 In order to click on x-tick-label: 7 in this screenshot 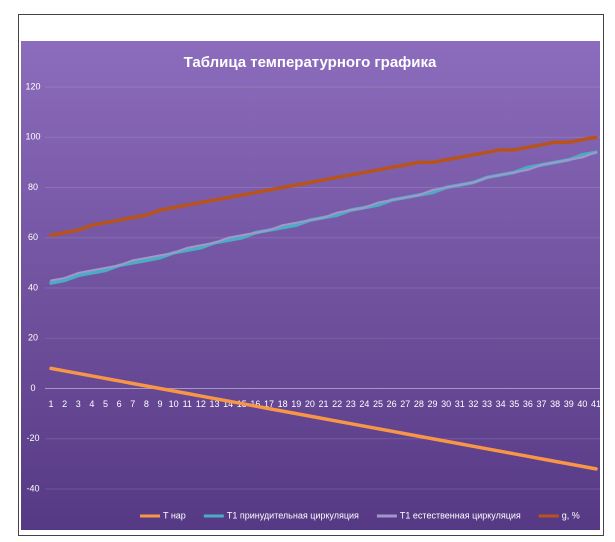, I will do `click(132, 404)`.